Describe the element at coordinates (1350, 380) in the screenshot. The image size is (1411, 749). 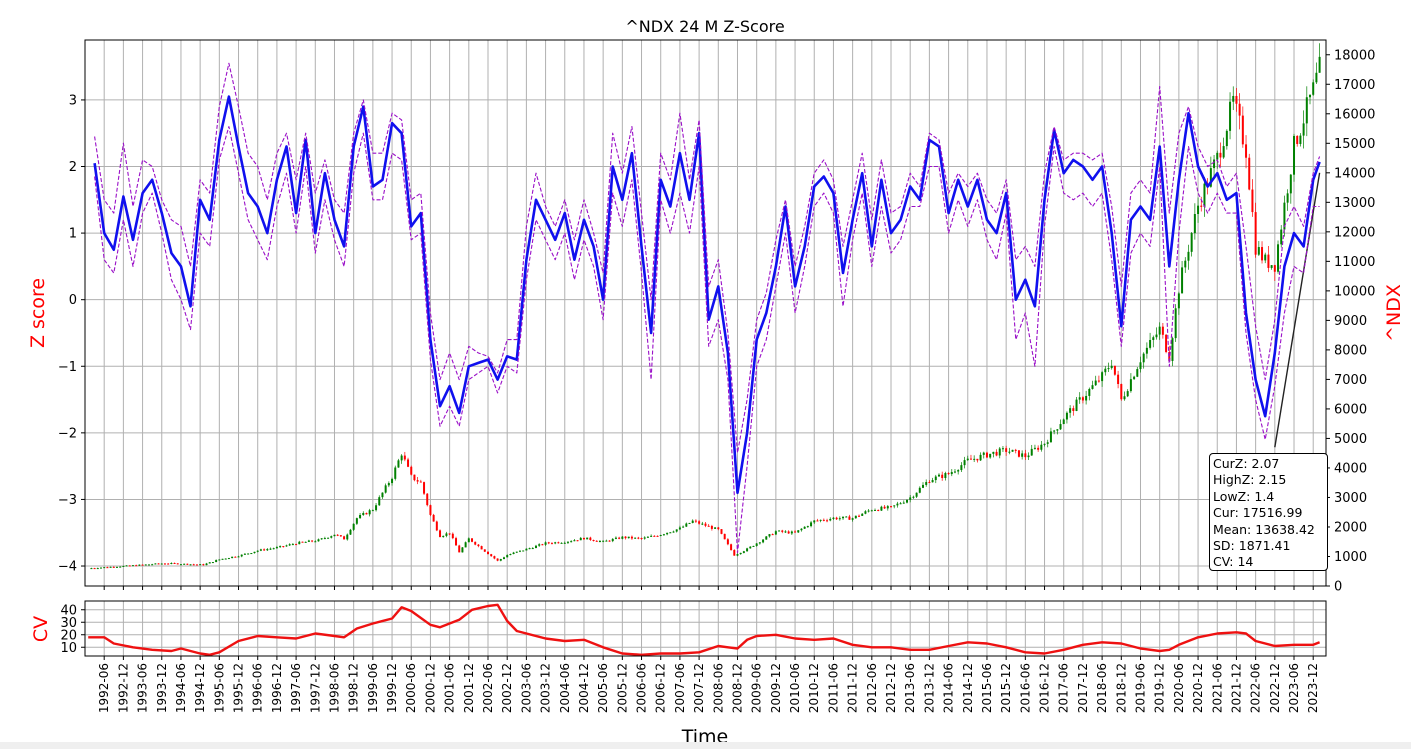
I see `ndx-tick-label: 7000` at that location.